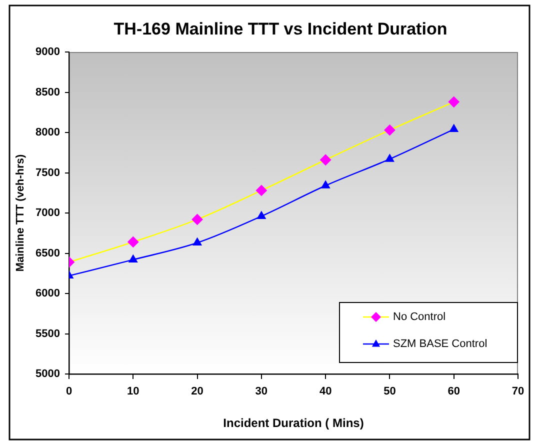 The width and height of the screenshot is (537, 441). Describe the element at coordinates (48, 334) in the screenshot. I see `y-tick-label: 5500` at that location.